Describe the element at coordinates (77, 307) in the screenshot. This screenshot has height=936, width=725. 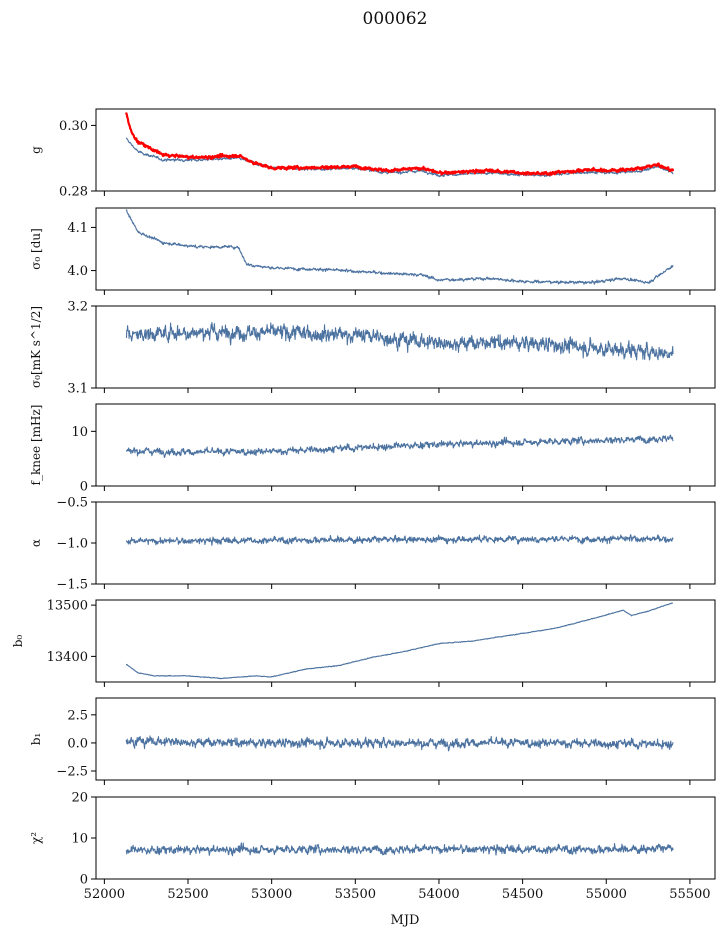
I see `y-tick-label: 3.2` at that location.